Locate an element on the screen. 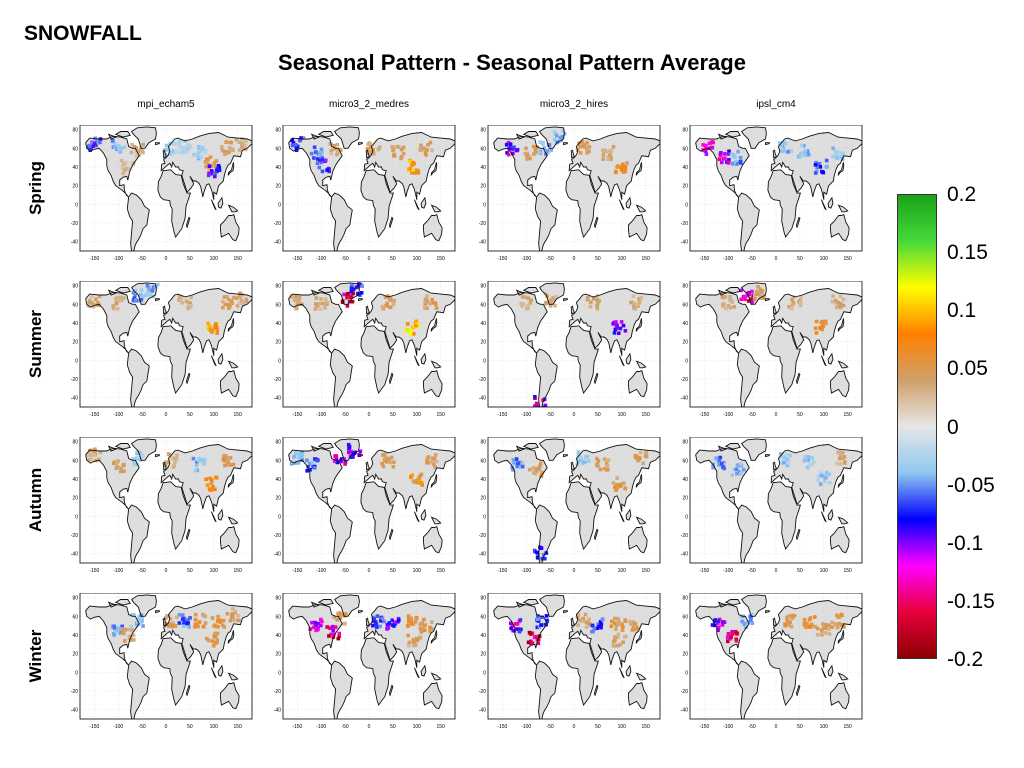 The height and width of the screenshot is (768, 1024). y-tick-label: 0 is located at coordinates (279, 673).